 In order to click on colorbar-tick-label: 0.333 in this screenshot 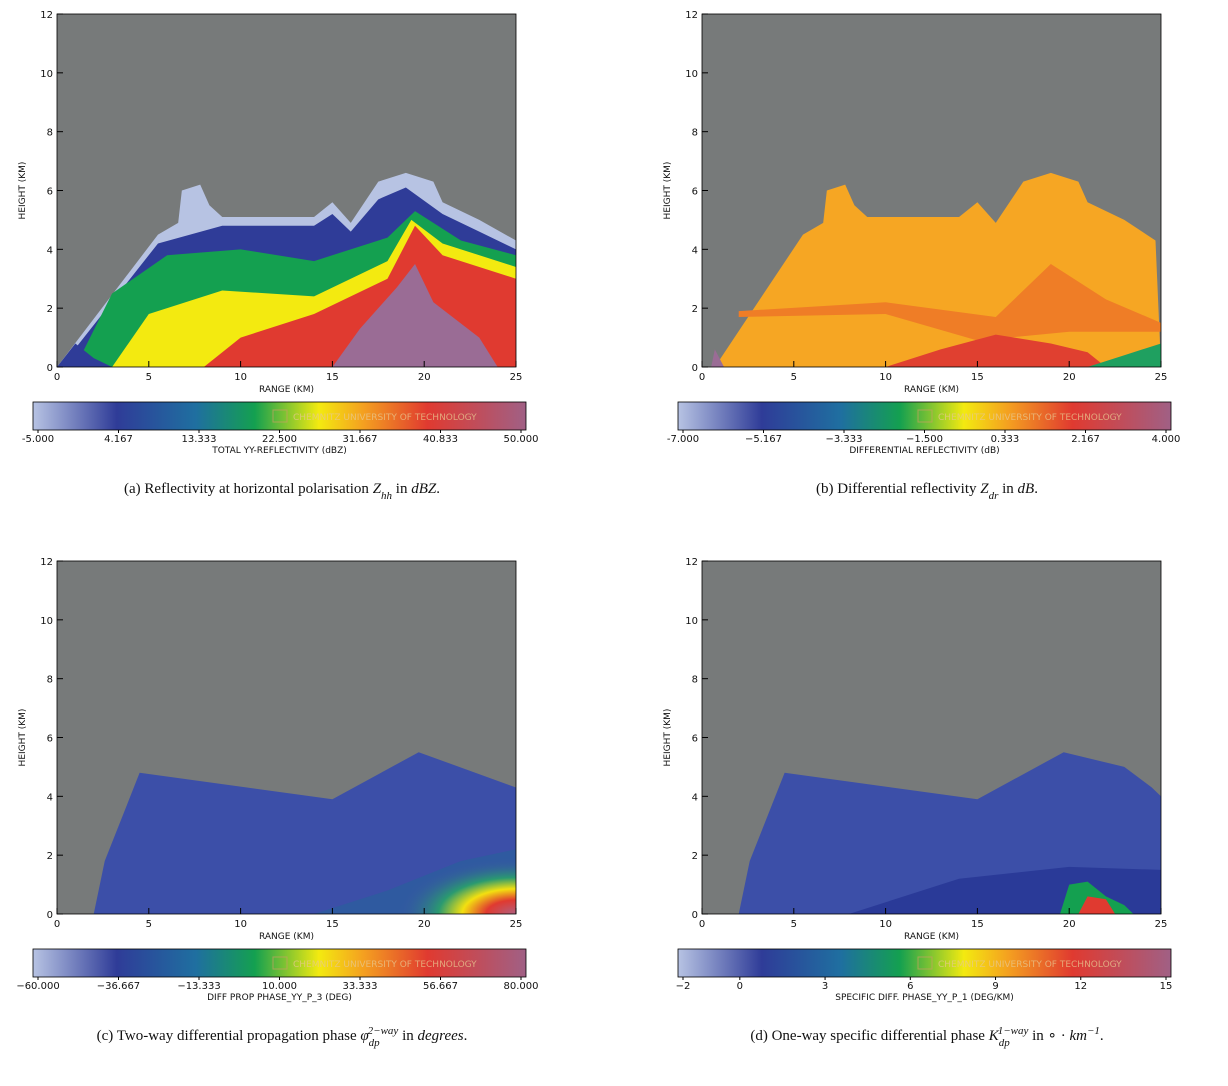, I will do `click(1005, 439)`.